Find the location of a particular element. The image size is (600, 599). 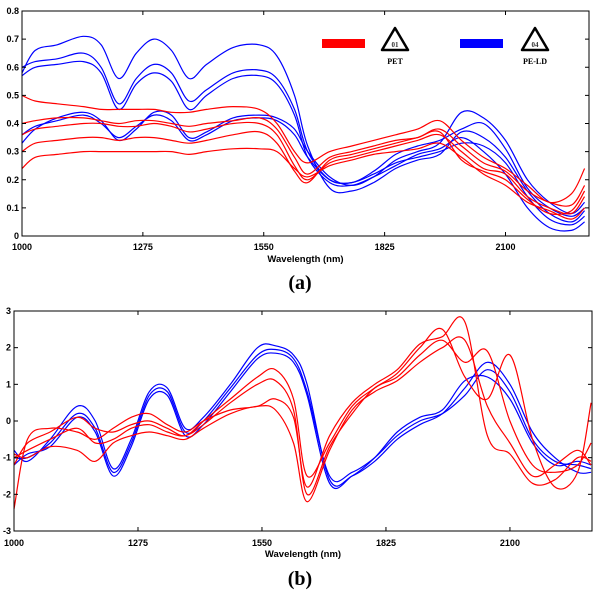

legend-swatch-pet is located at coordinates (343, 43).